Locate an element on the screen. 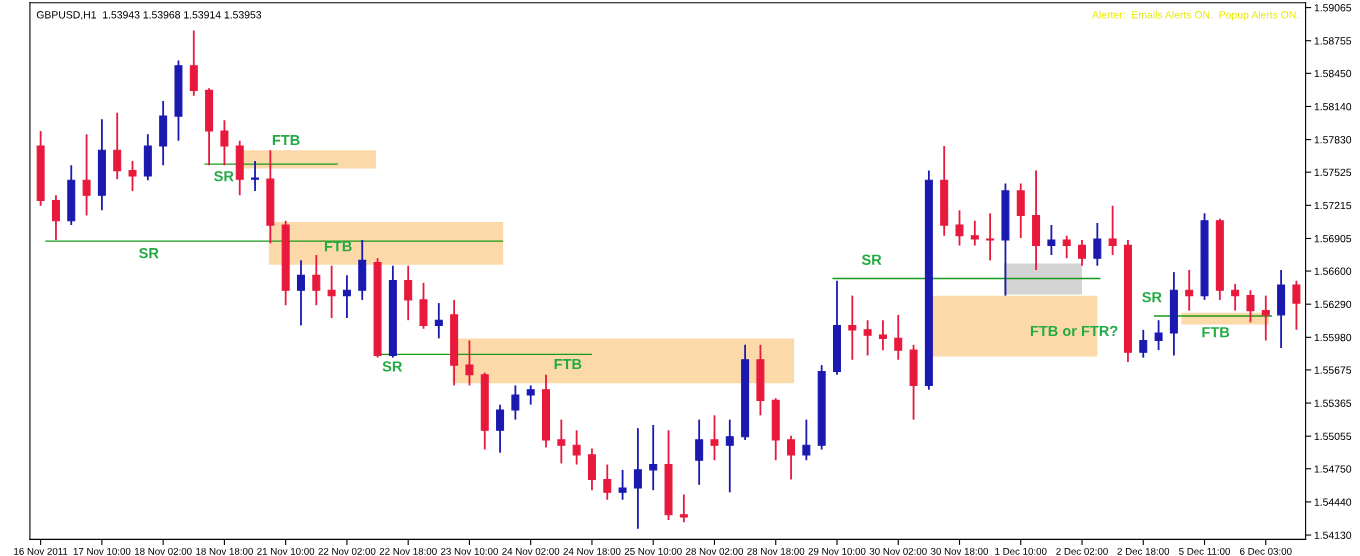 Image resolution: width=1360 pixels, height=556 pixels. x-tick-label: 16 Nov 2011 is located at coordinates (41, 551).